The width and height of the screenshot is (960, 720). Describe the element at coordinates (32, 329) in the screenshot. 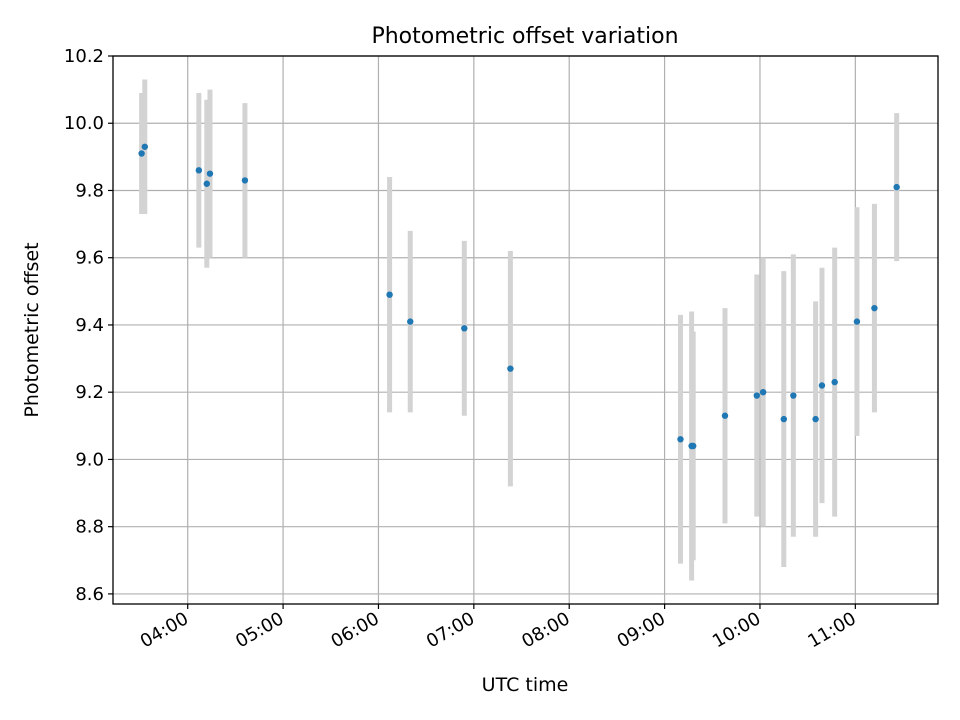

I see `y-axis-label: Photometric offset` at that location.